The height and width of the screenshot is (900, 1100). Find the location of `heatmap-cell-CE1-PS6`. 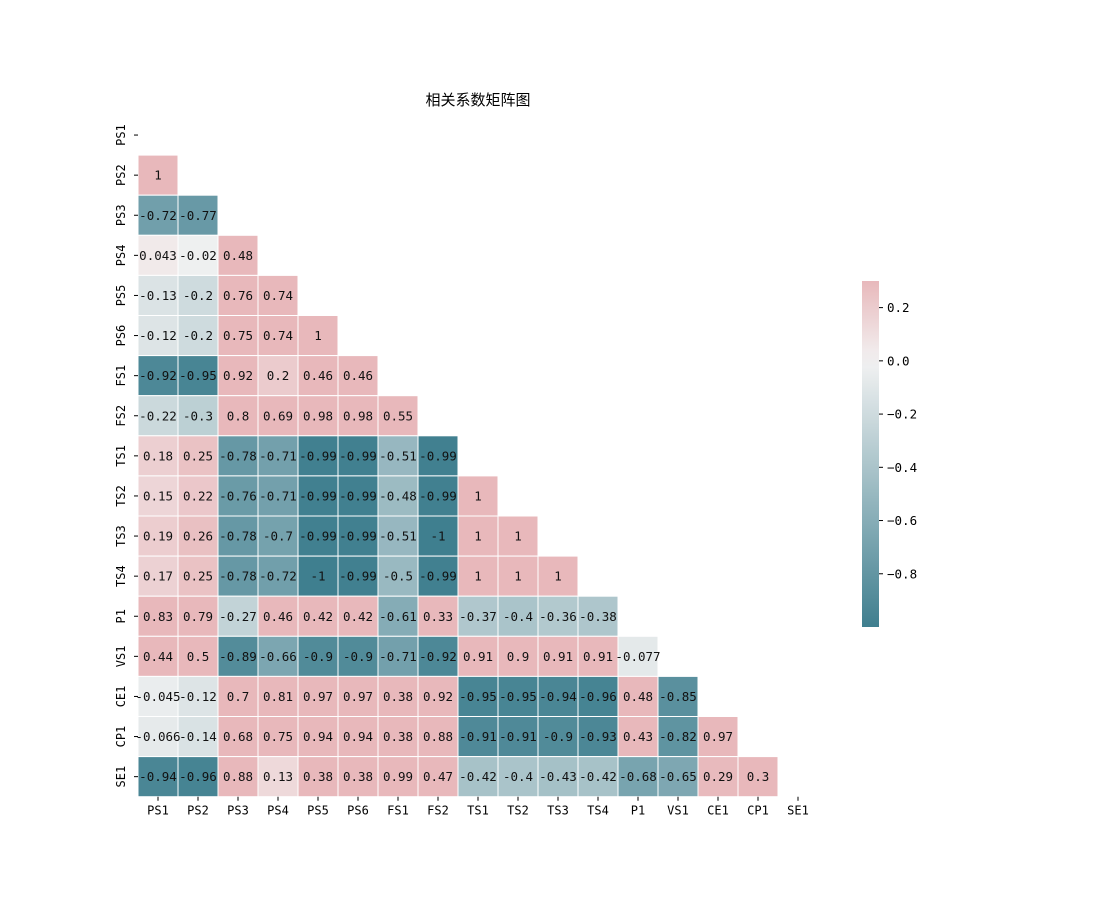

heatmap-cell-CE1-PS6 is located at coordinates (358, 696).